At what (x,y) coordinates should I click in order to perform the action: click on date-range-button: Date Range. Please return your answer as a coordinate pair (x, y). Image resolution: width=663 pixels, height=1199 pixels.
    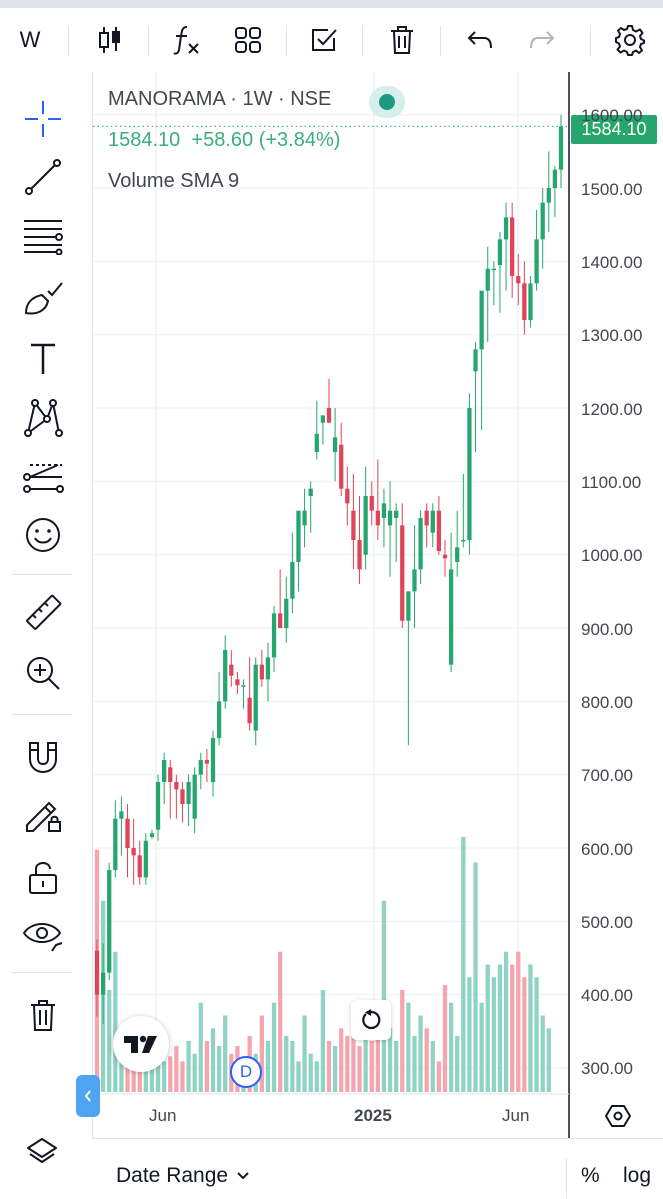
    Looking at the image, I should click on (183, 1176).